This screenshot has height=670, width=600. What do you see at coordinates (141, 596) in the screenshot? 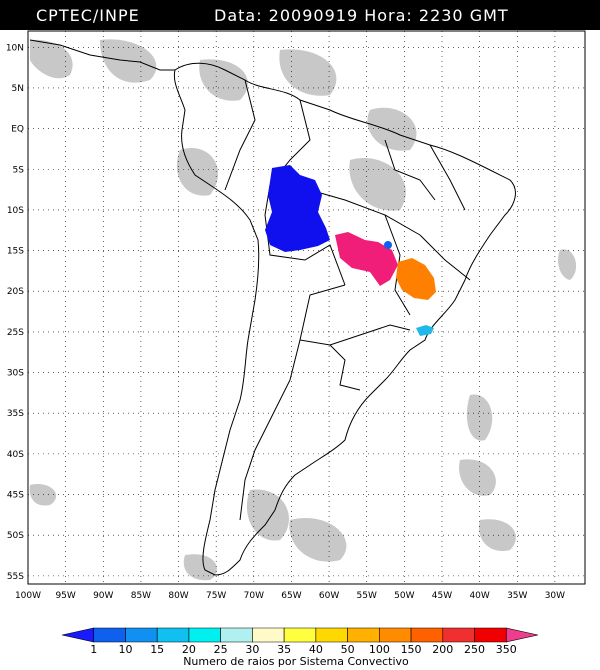
I see `lon-tick-label: 85W` at bounding box center [141, 596].